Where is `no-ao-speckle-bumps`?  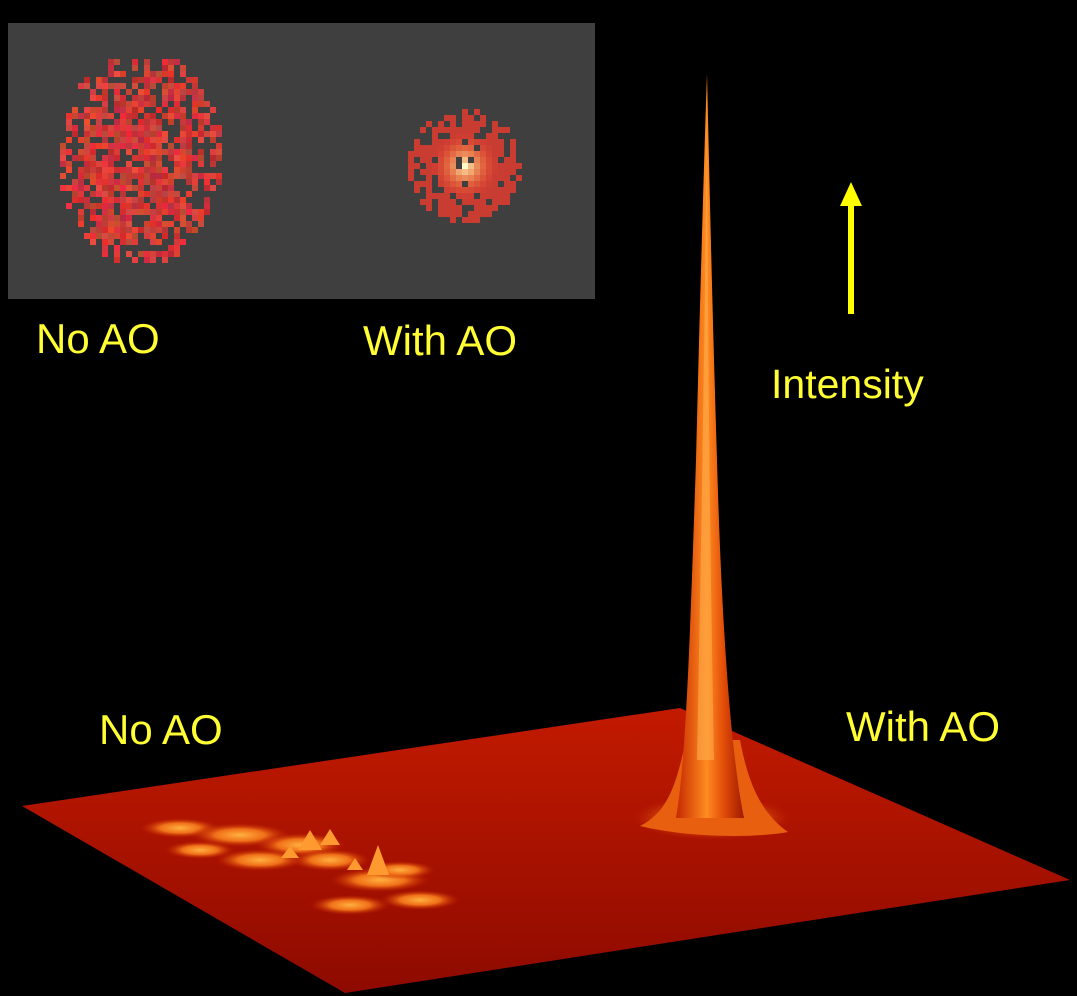
no-ao-speckle-bumps is located at coordinates (300, 866).